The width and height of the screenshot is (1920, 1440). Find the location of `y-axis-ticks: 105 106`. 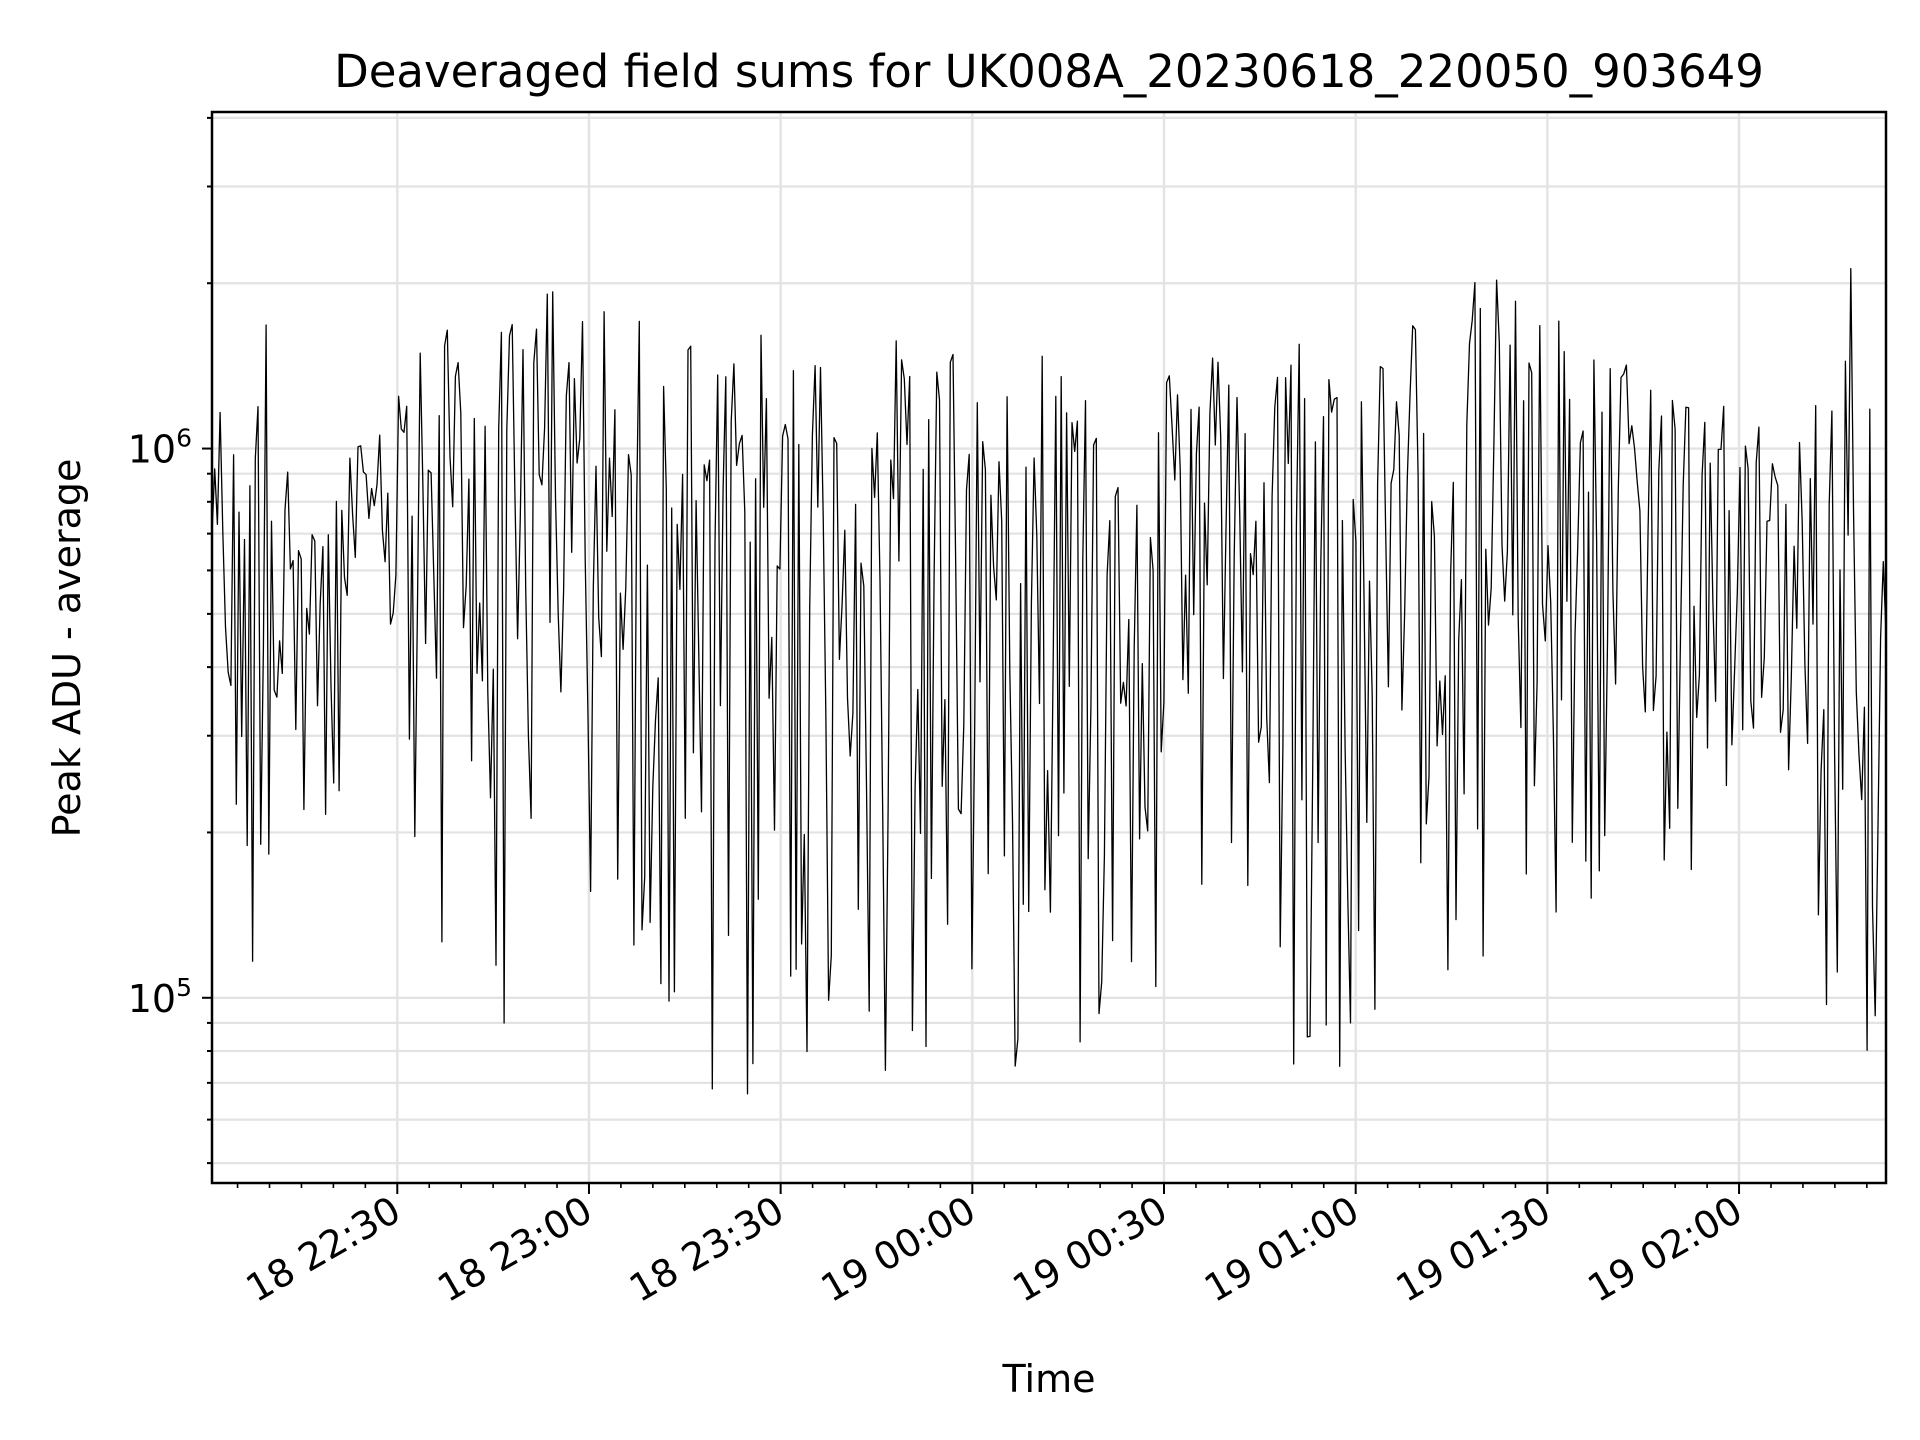

y-axis-ticks: 105 106 is located at coordinates (170, 640).